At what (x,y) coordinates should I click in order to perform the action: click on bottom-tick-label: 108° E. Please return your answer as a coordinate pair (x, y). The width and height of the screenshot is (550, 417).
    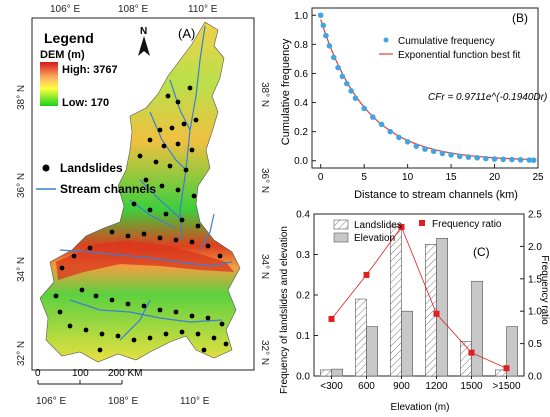
    Looking at the image, I should click on (123, 401).